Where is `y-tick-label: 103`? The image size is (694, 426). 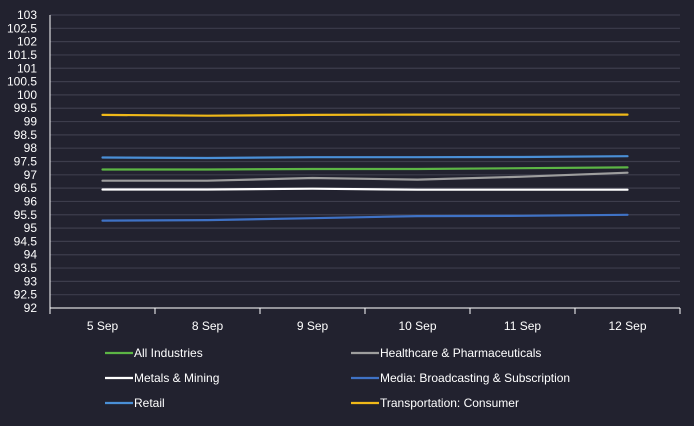
y-tick-label: 103 is located at coordinates (27, 15).